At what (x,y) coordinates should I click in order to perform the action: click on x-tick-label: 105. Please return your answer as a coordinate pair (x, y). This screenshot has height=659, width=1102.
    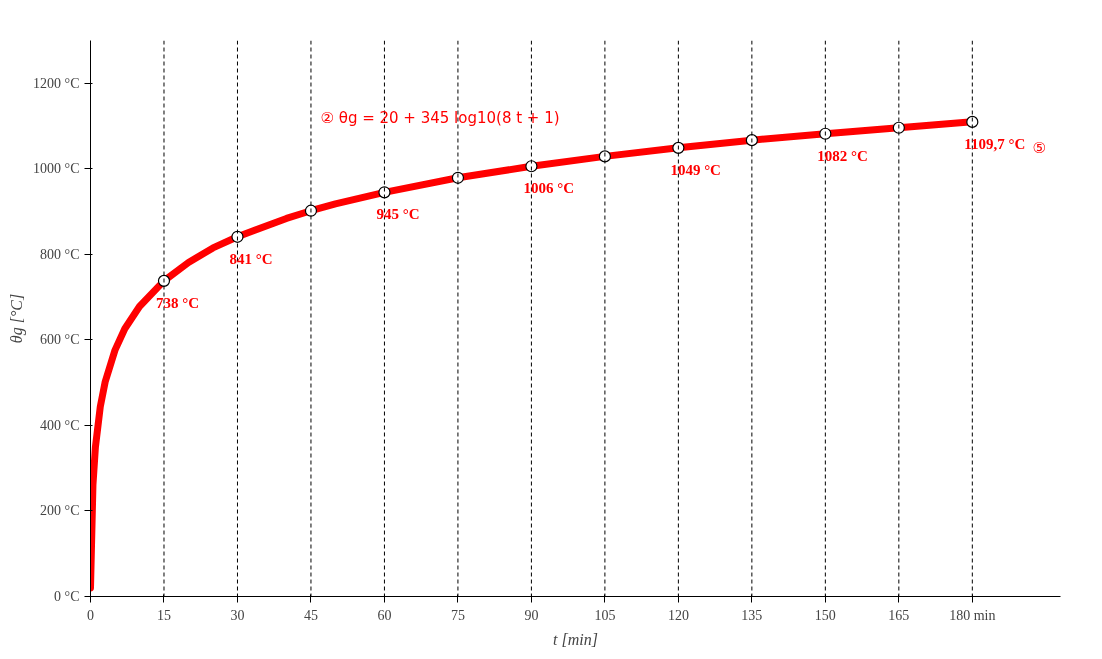
    Looking at the image, I should click on (605, 615).